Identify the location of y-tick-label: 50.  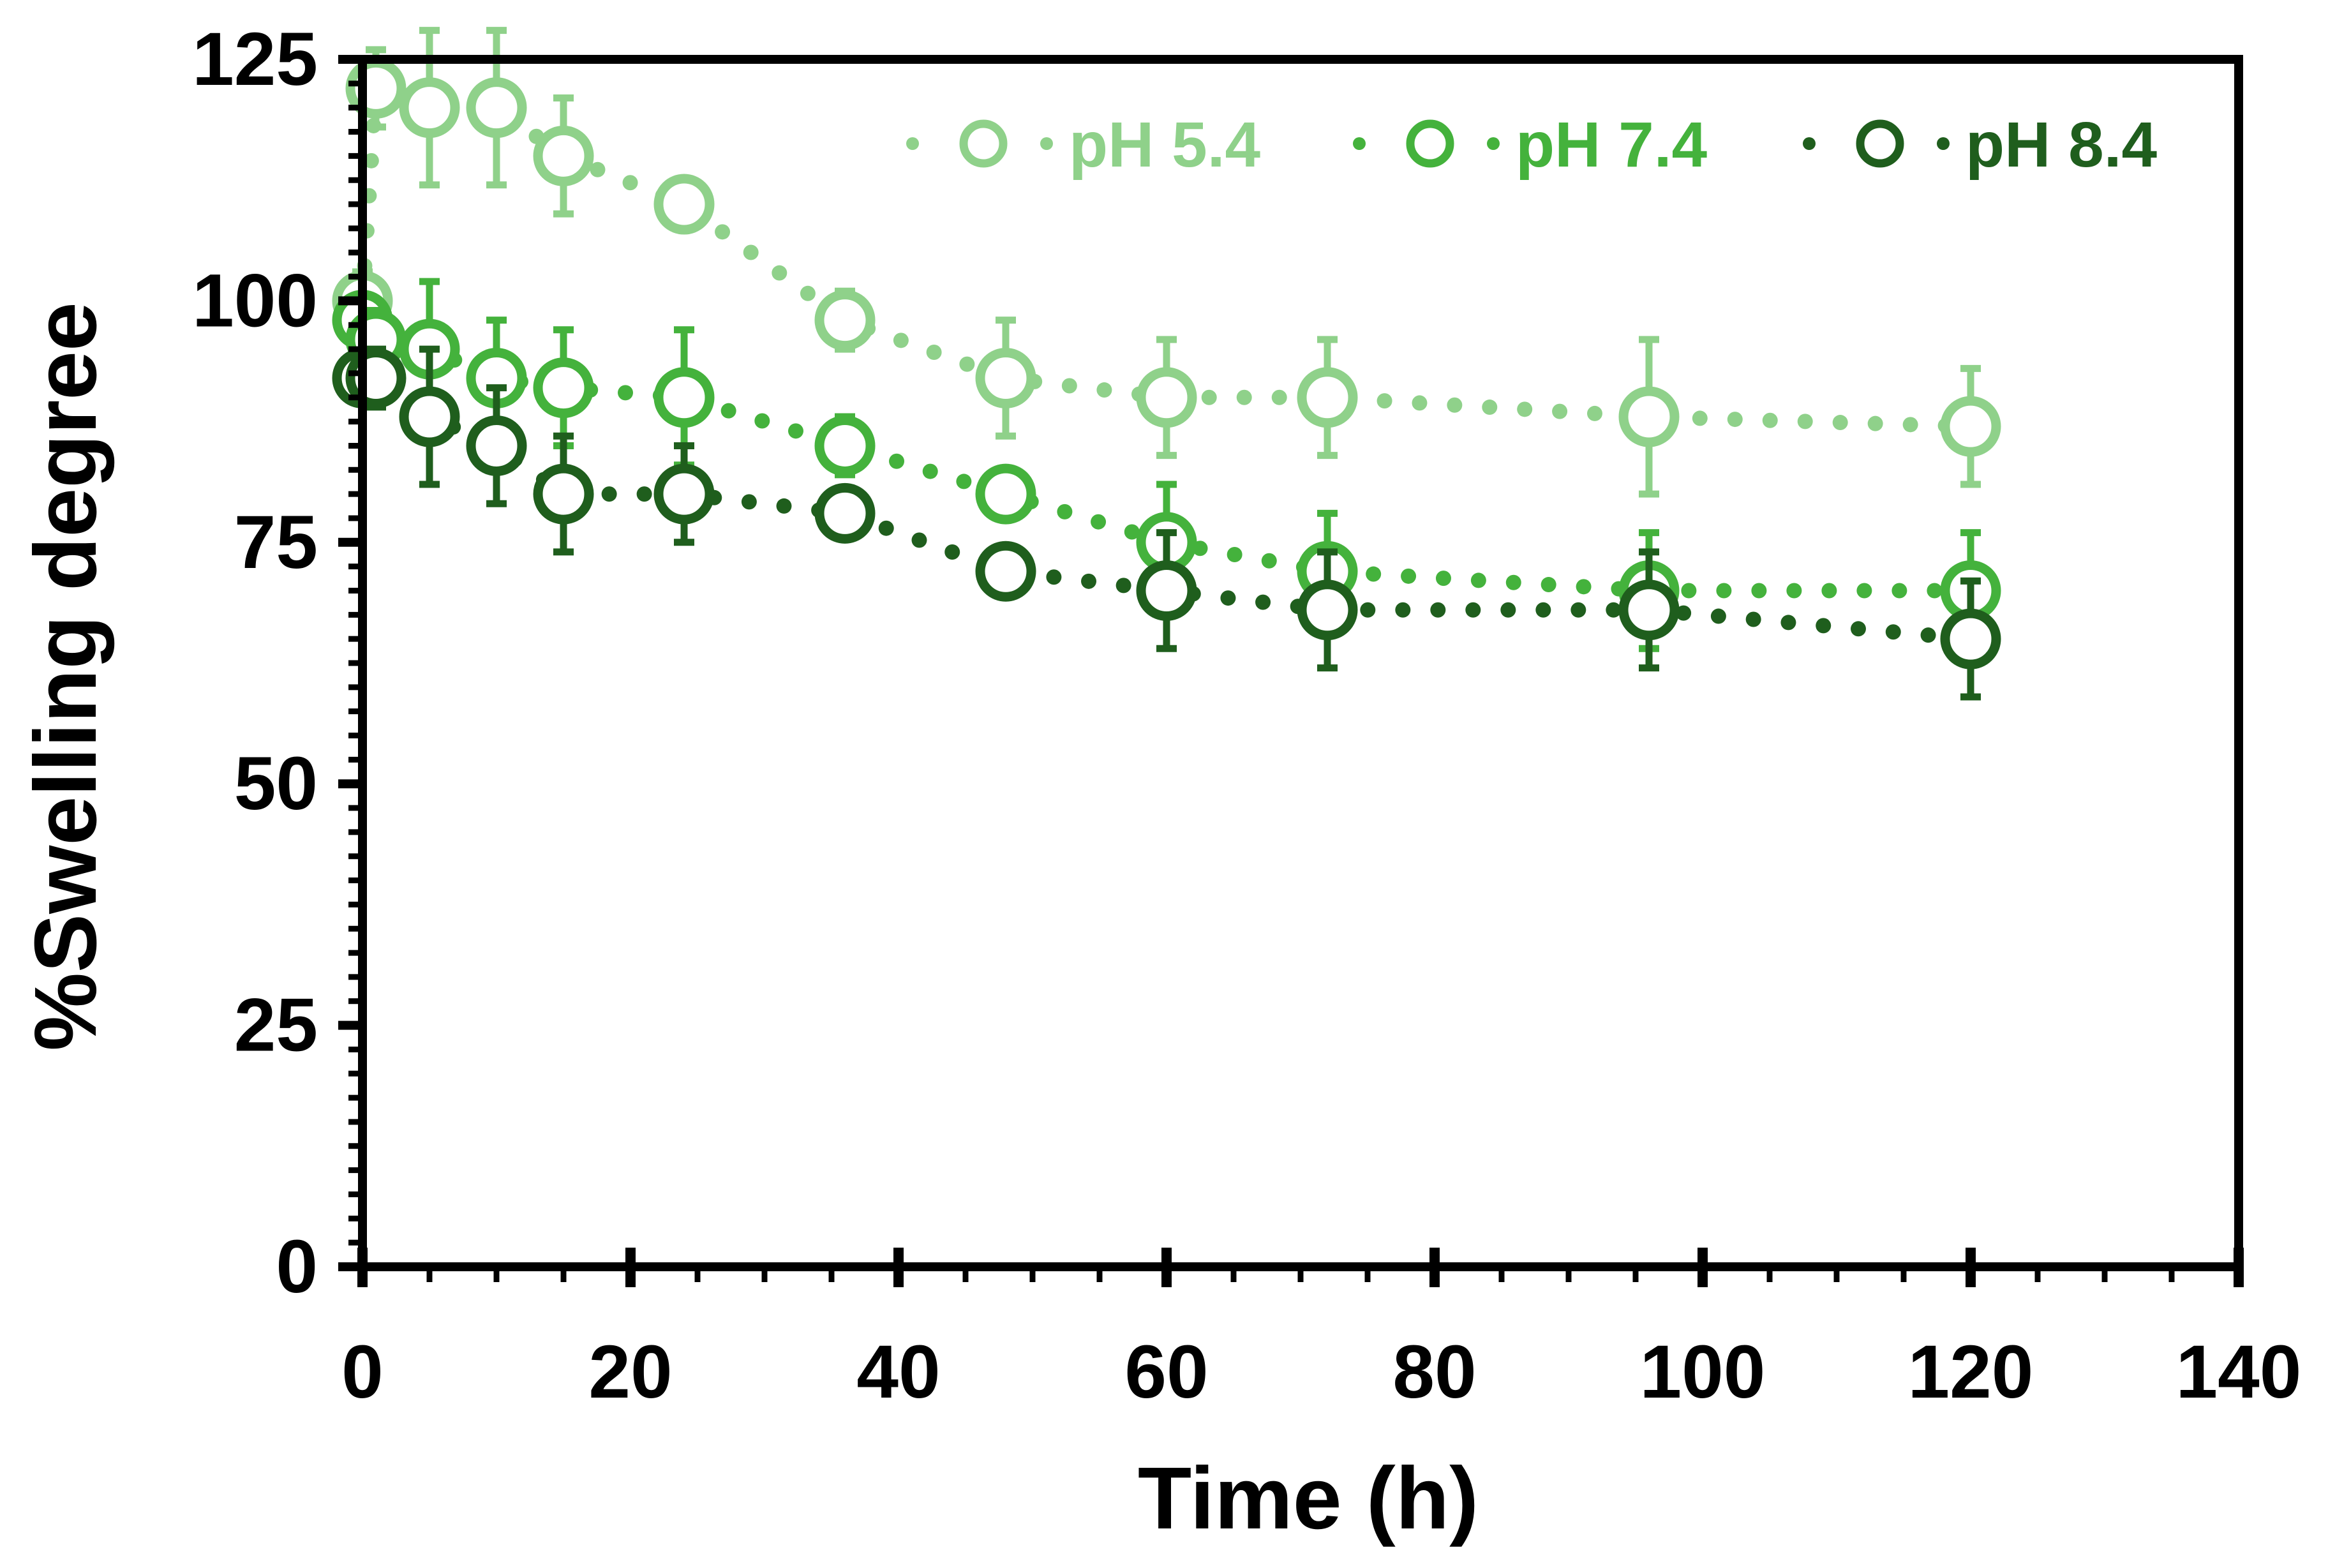
(276, 784).